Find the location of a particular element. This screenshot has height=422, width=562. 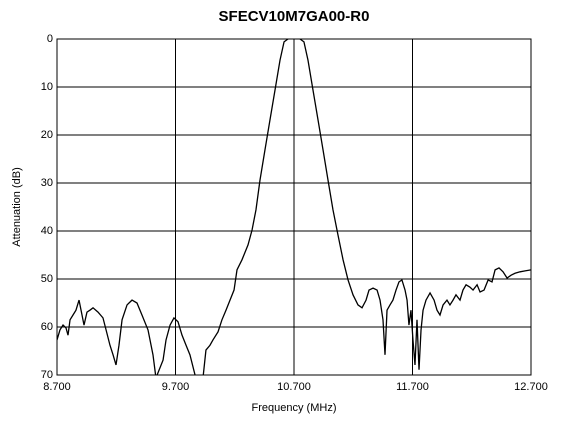

chart-title: SFECV10M7GA00-R0 is located at coordinates (294, 16).